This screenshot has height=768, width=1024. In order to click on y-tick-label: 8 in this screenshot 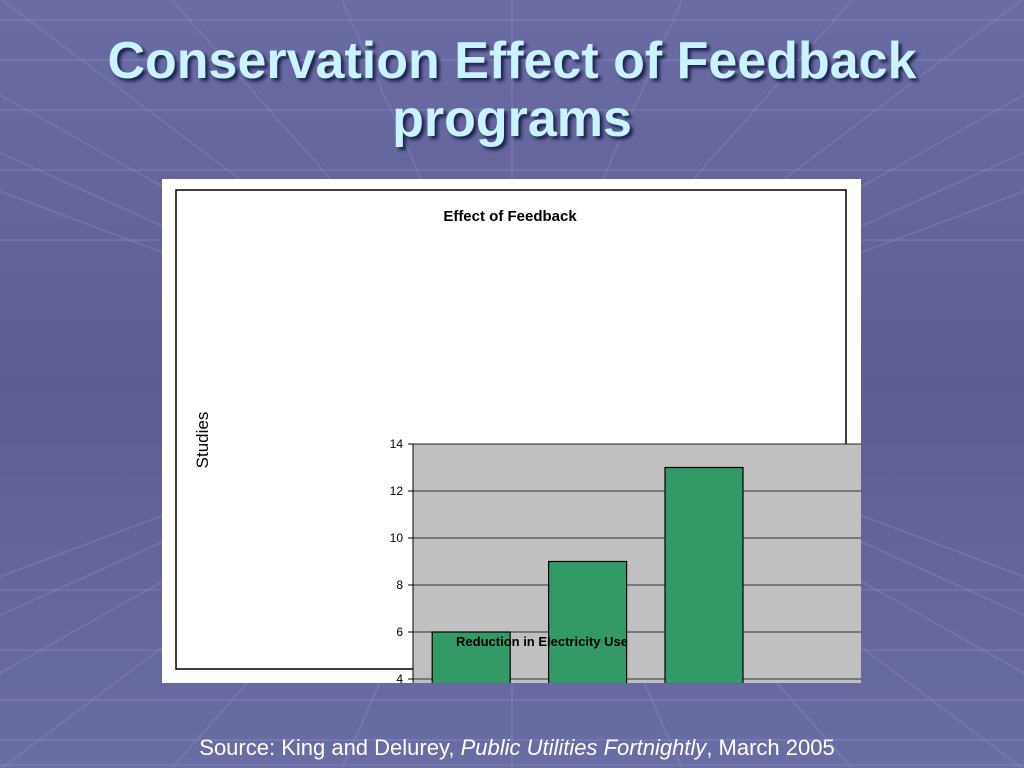, I will do `click(399, 585)`.